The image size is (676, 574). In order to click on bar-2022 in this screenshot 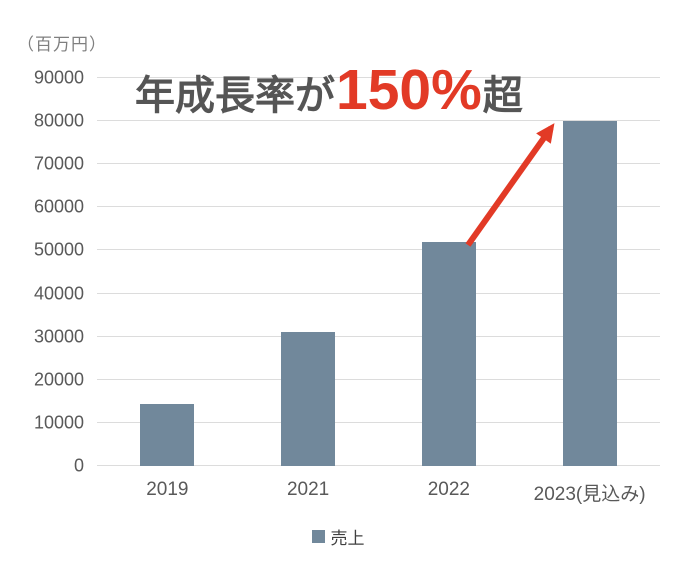, I will do `click(448, 353)`.